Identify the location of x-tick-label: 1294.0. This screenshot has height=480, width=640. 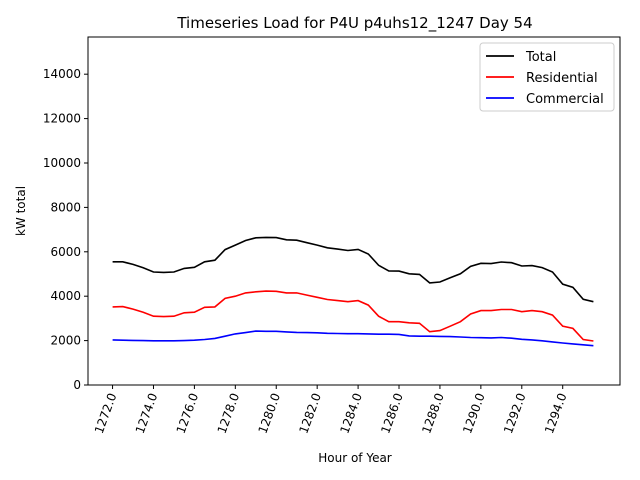
(556, 413).